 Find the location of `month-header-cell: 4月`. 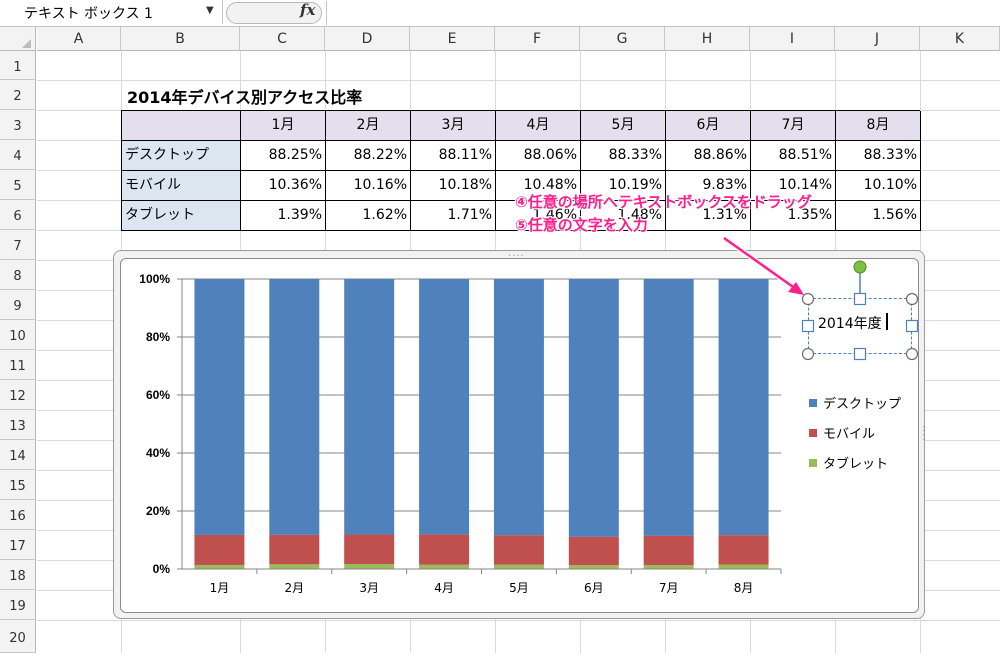

month-header-cell: 4月 is located at coordinates (538, 126).